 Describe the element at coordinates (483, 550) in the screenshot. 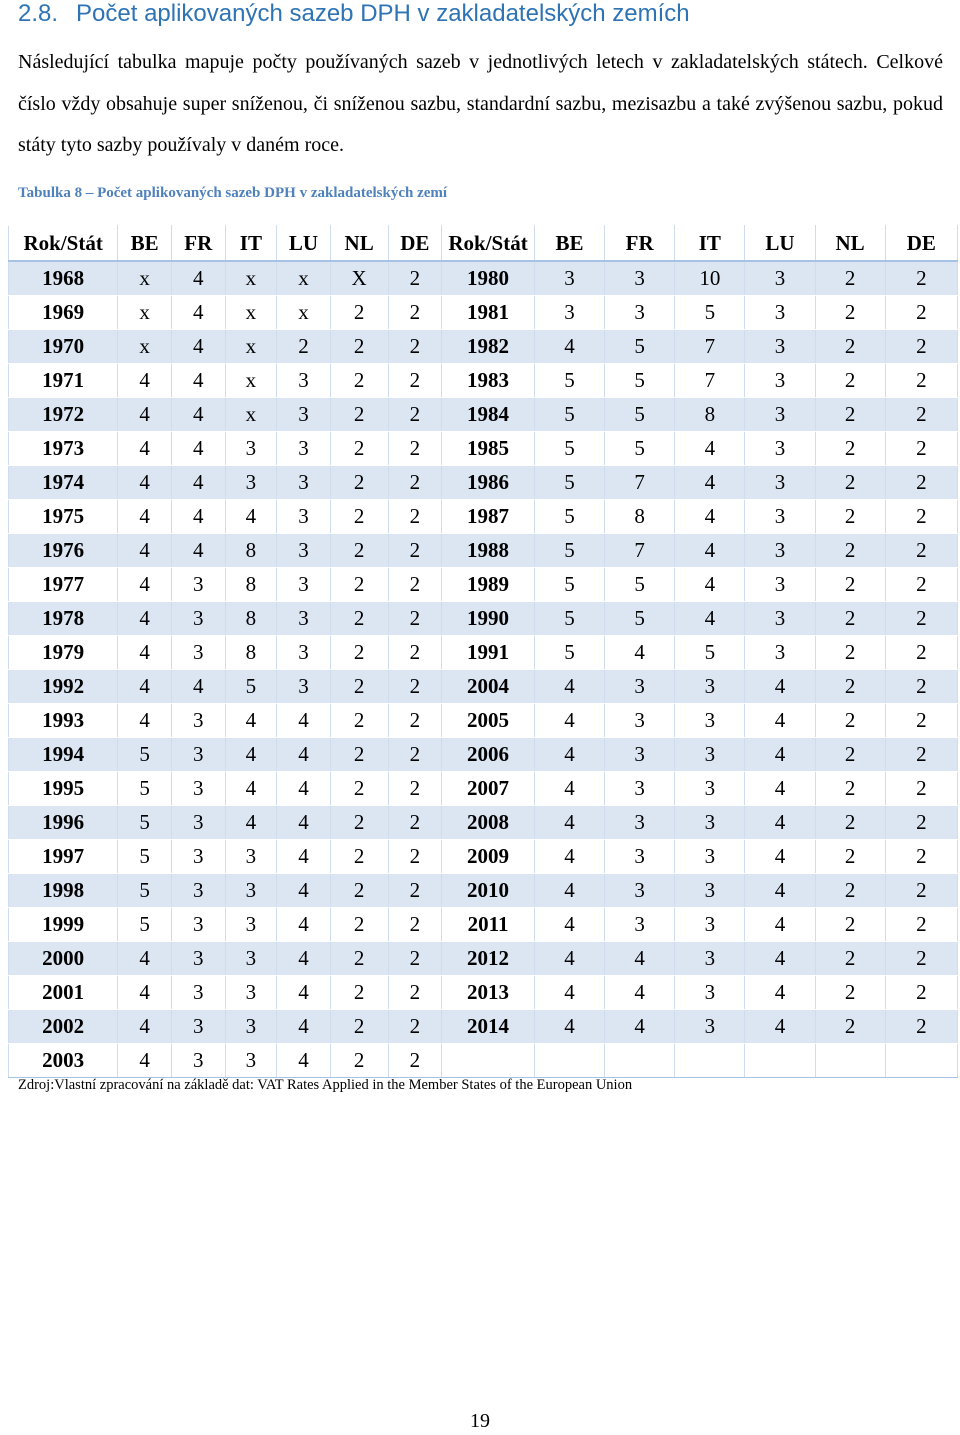

I see `table-row: 1976 4 4 8 3 2 2 1988 5 7 4 3 2 2` at that location.